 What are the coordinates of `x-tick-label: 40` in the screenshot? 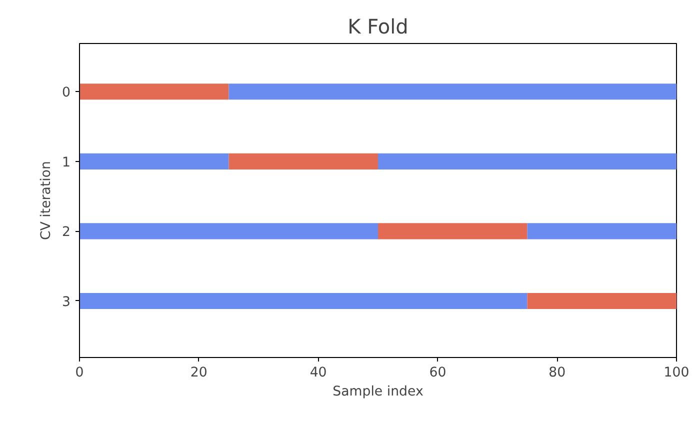 It's located at (318, 373).